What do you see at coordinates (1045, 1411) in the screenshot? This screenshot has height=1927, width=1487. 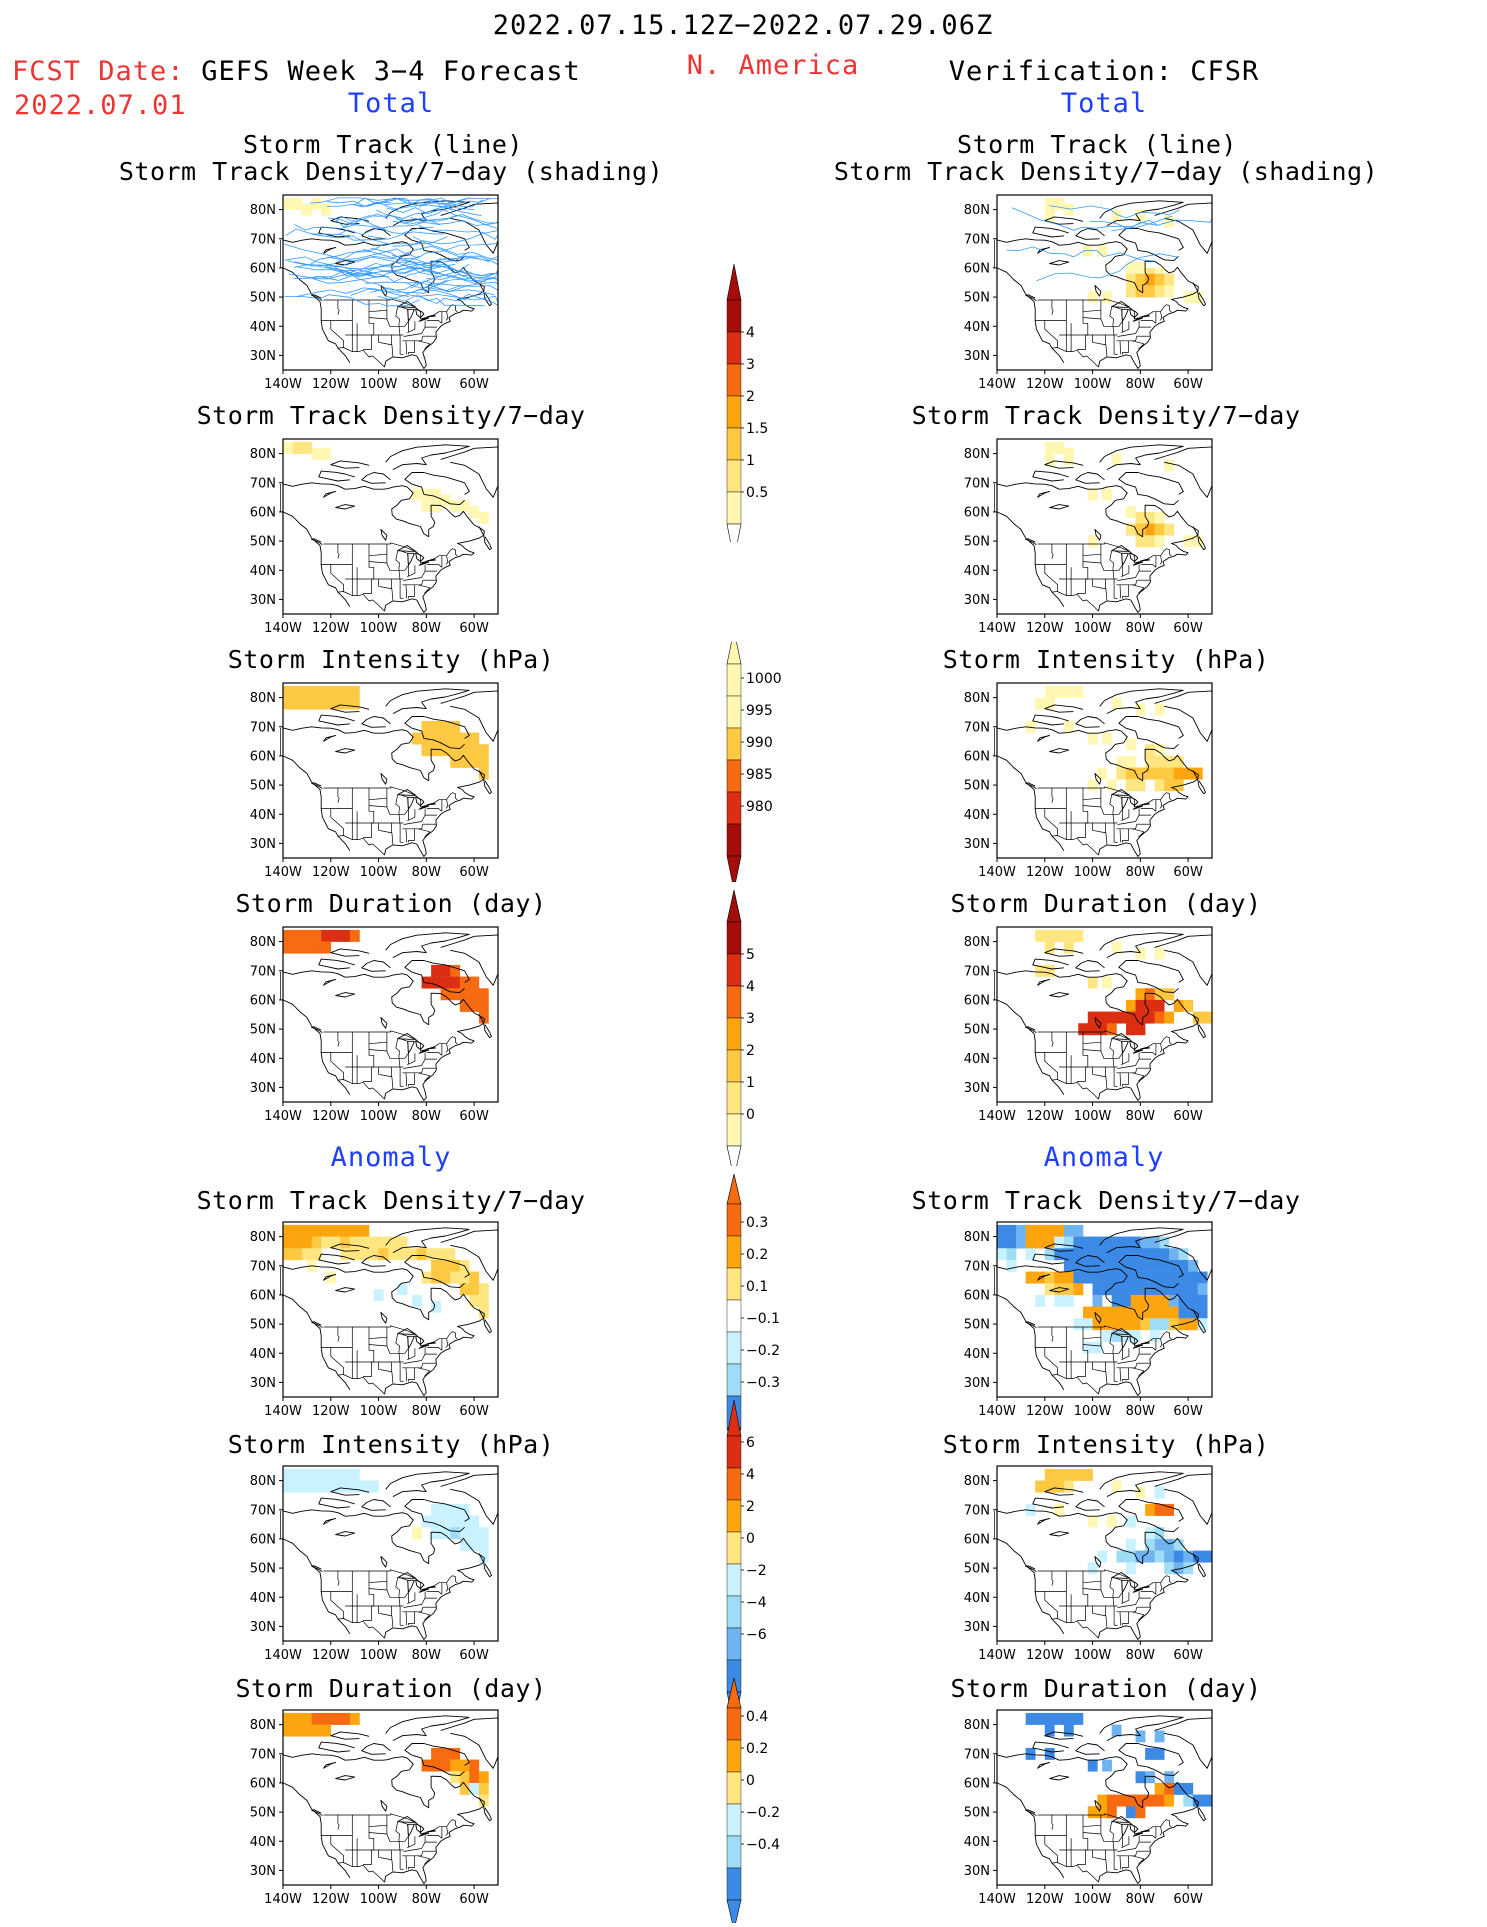 I see `lon-tick-label: 120W` at bounding box center [1045, 1411].